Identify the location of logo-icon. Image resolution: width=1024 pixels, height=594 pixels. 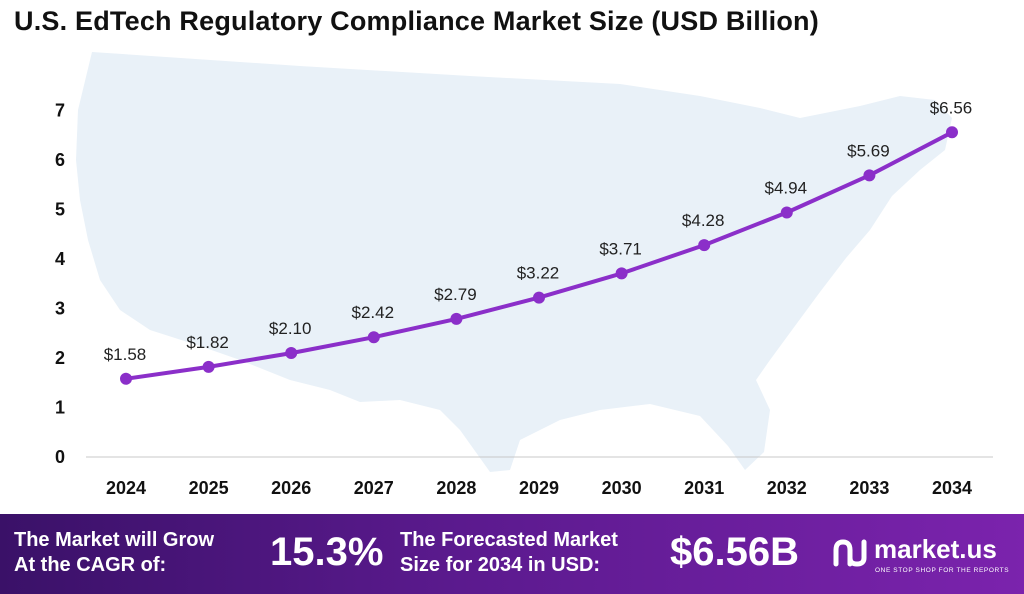
(850, 553).